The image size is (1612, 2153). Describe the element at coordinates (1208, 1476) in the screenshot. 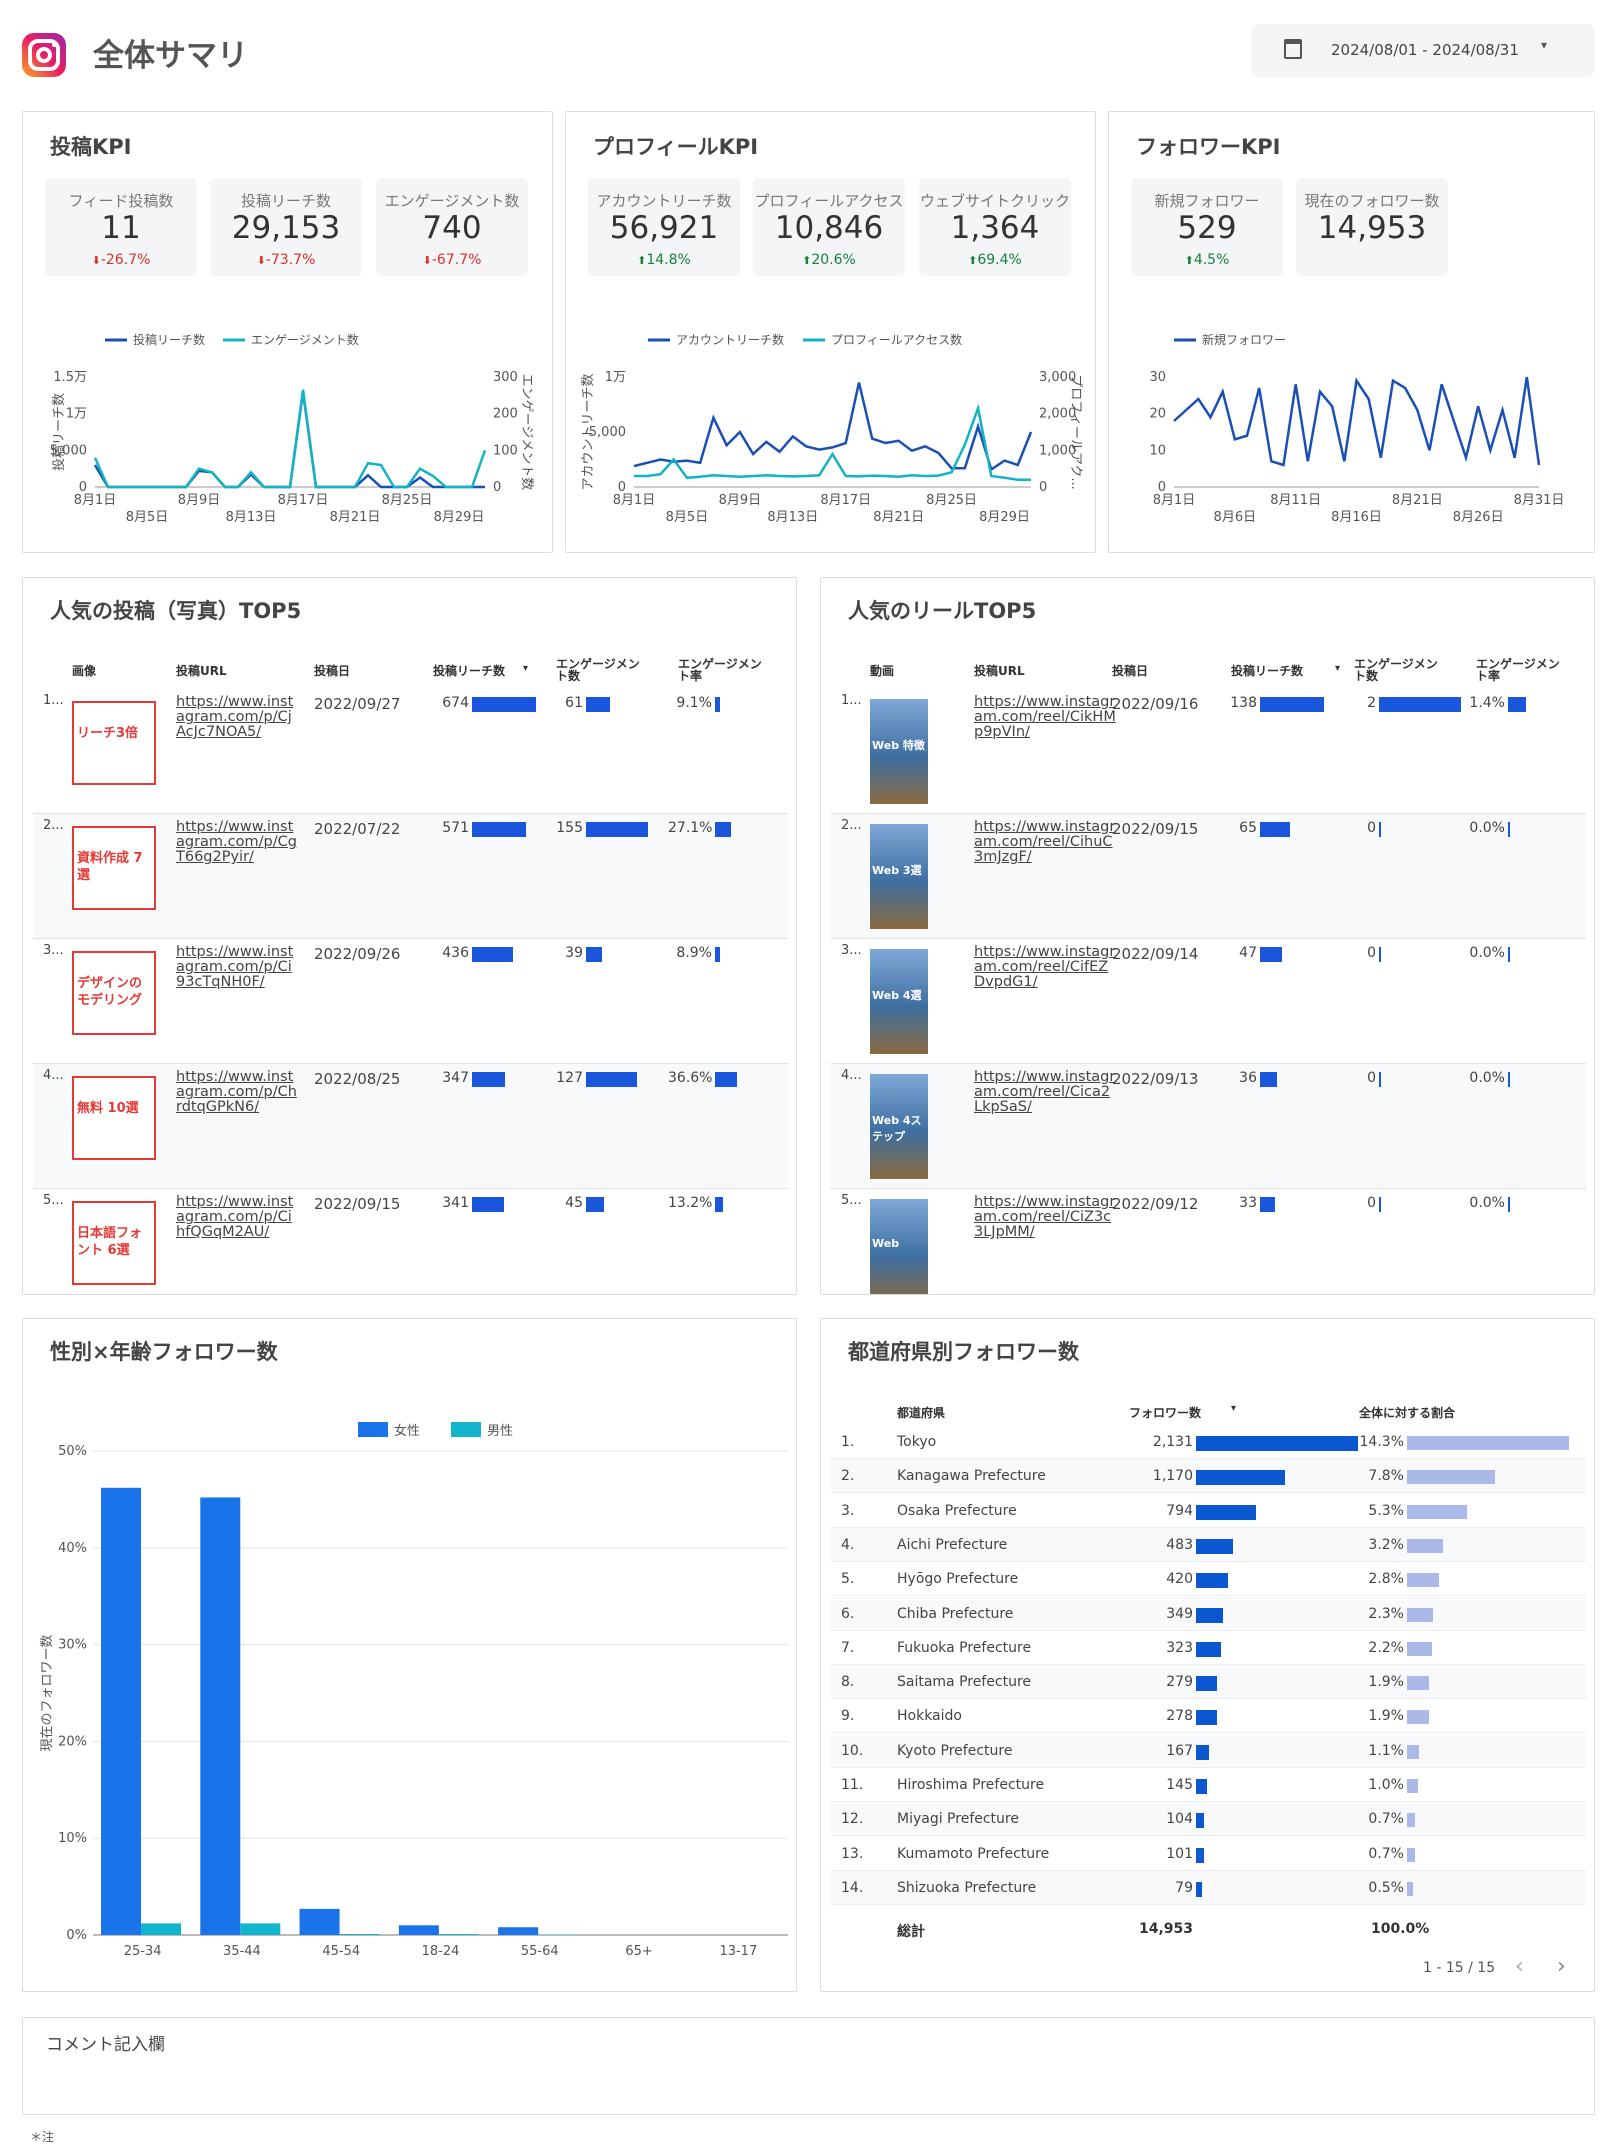

I see `table-row: 2. Kanagawa Prefecture 1,170 7.8%` at that location.